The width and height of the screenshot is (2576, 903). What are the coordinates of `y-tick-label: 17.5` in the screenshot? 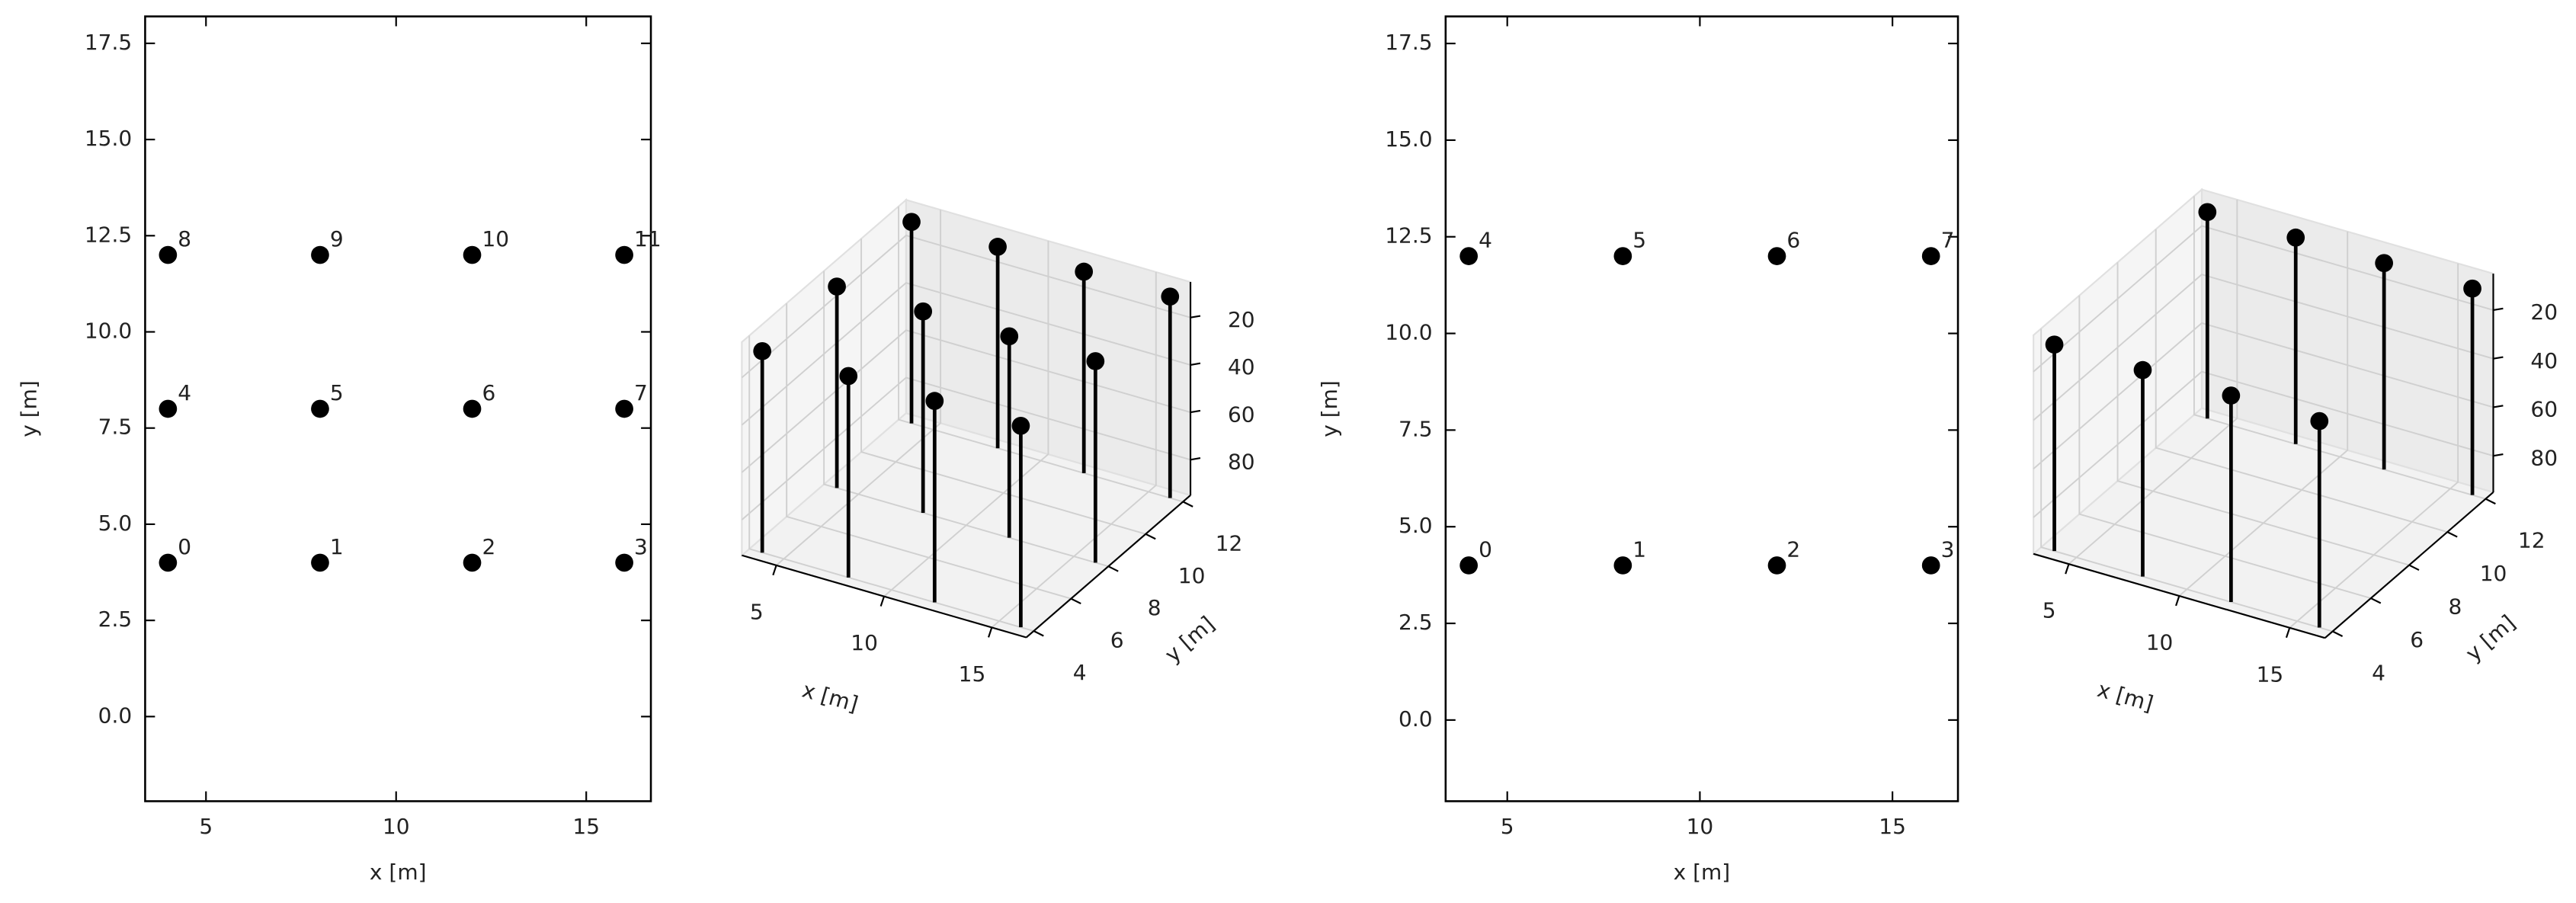 It's located at (108, 42).